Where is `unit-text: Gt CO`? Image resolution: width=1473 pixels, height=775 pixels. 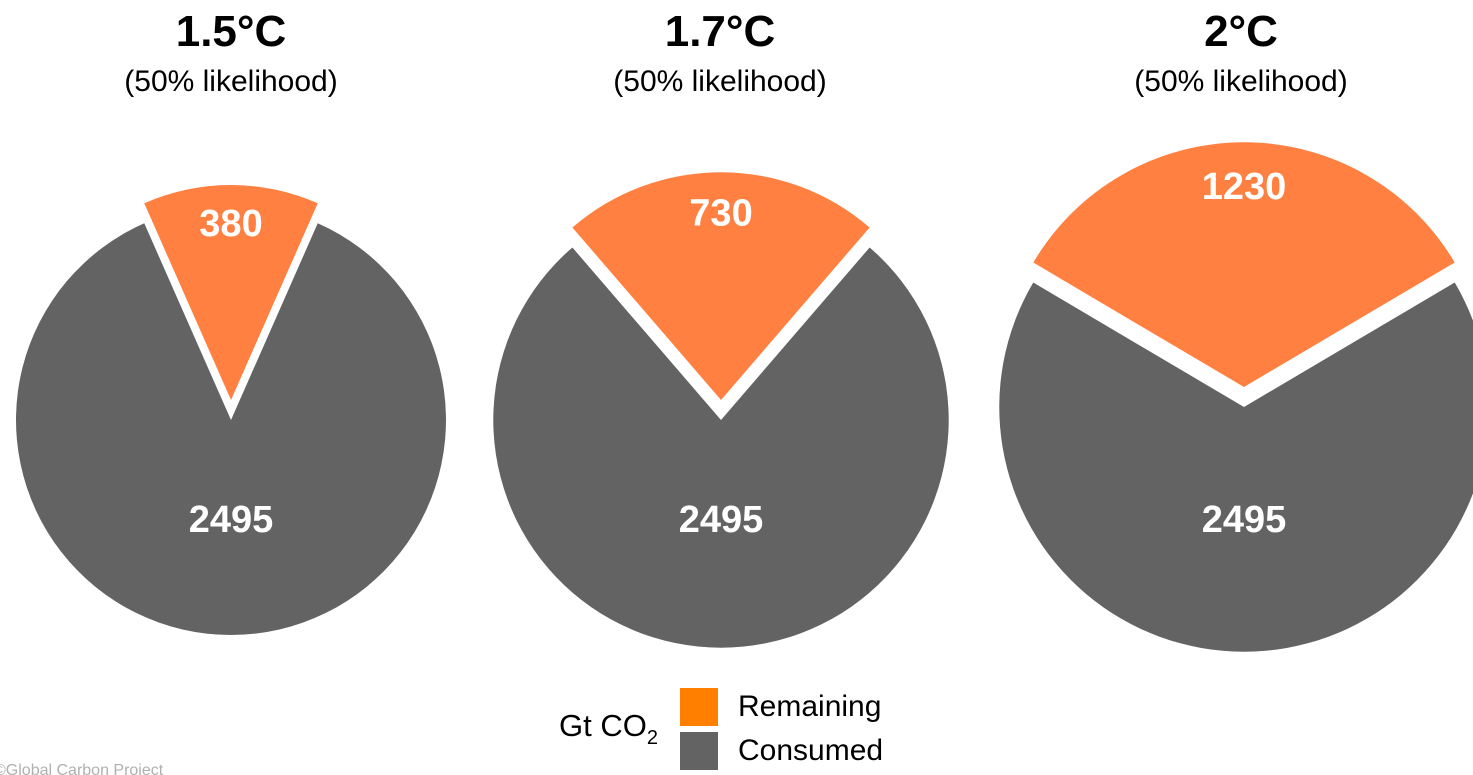 unit-text: Gt CO is located at coordinates (603, 725).